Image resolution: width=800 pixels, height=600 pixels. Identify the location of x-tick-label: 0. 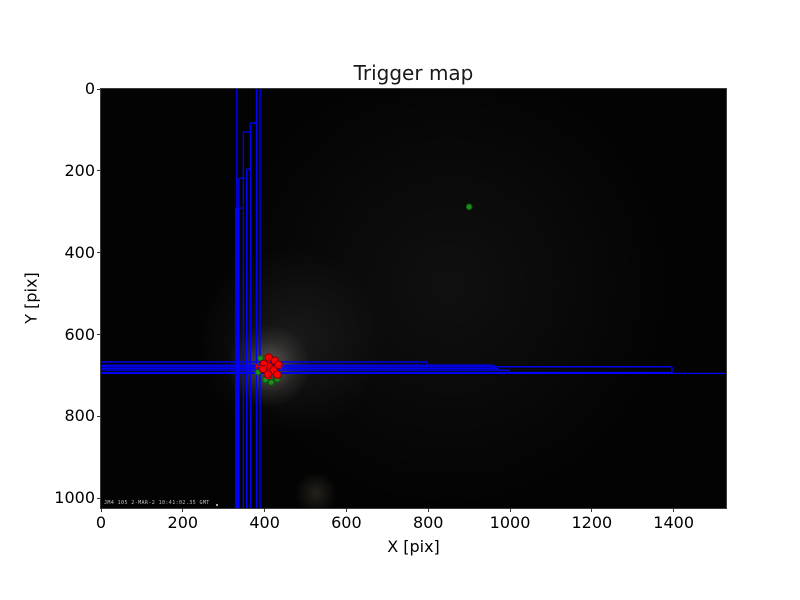
(101, 522).